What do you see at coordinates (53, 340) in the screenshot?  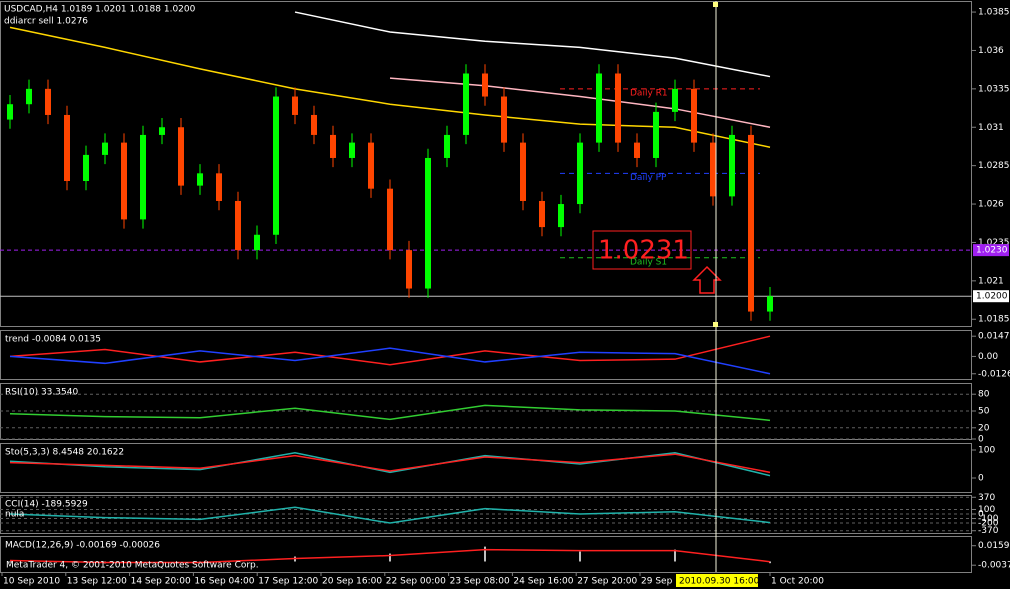 I see `indicator-title: trend -0.0084 0.0135` at bounding box center [53, 340].